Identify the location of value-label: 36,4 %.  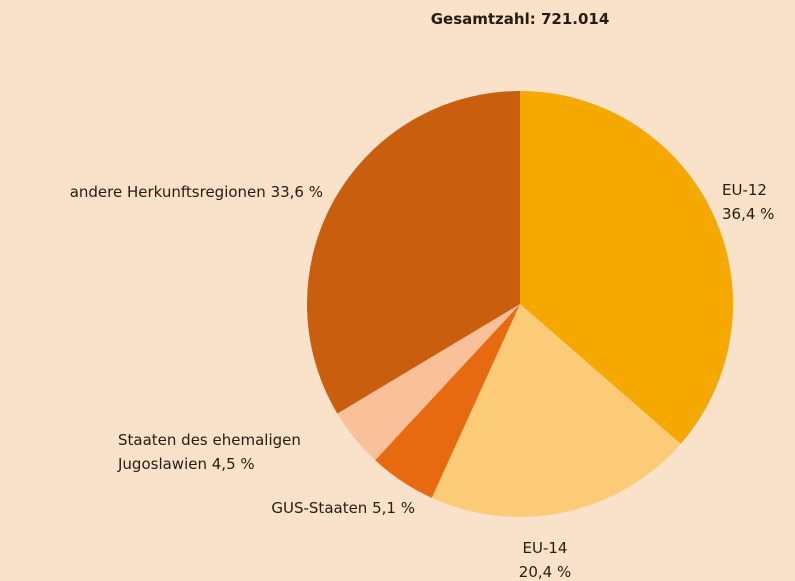
(748, 214).